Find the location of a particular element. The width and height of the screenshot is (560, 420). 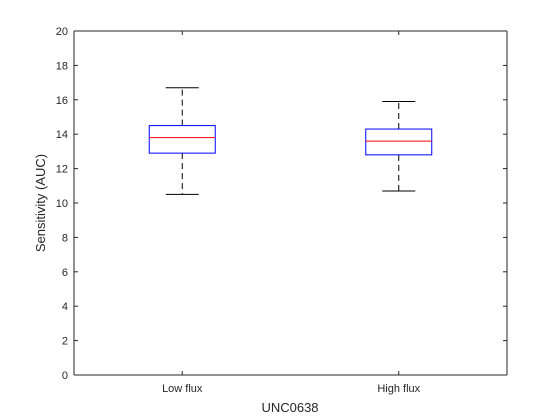

y-tick-label: 20 is located at coordinates (62, 32).